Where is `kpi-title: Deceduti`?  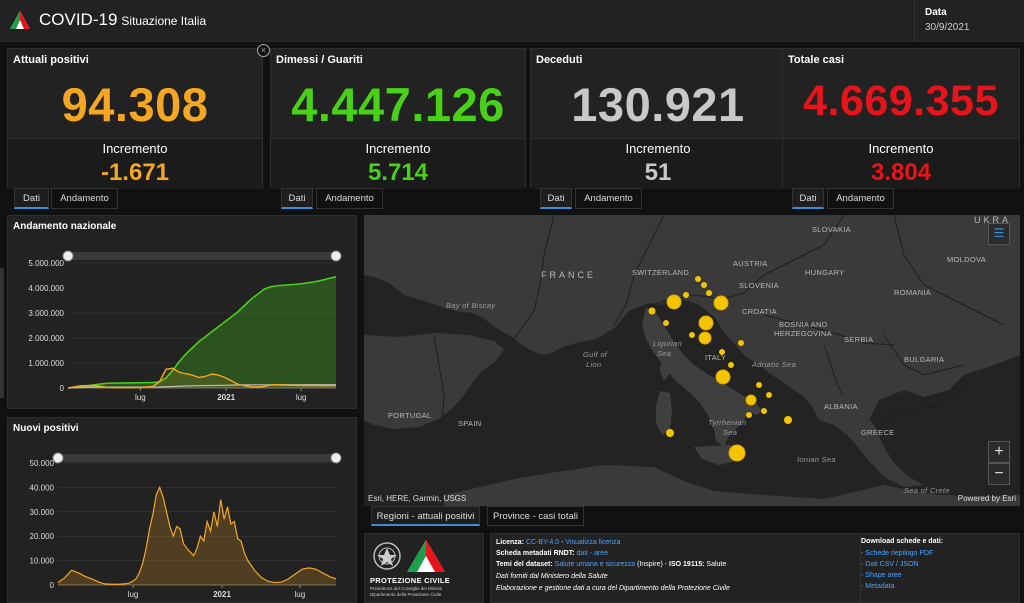
kpi-title: Deceduti is located at coordinates (559, 60).